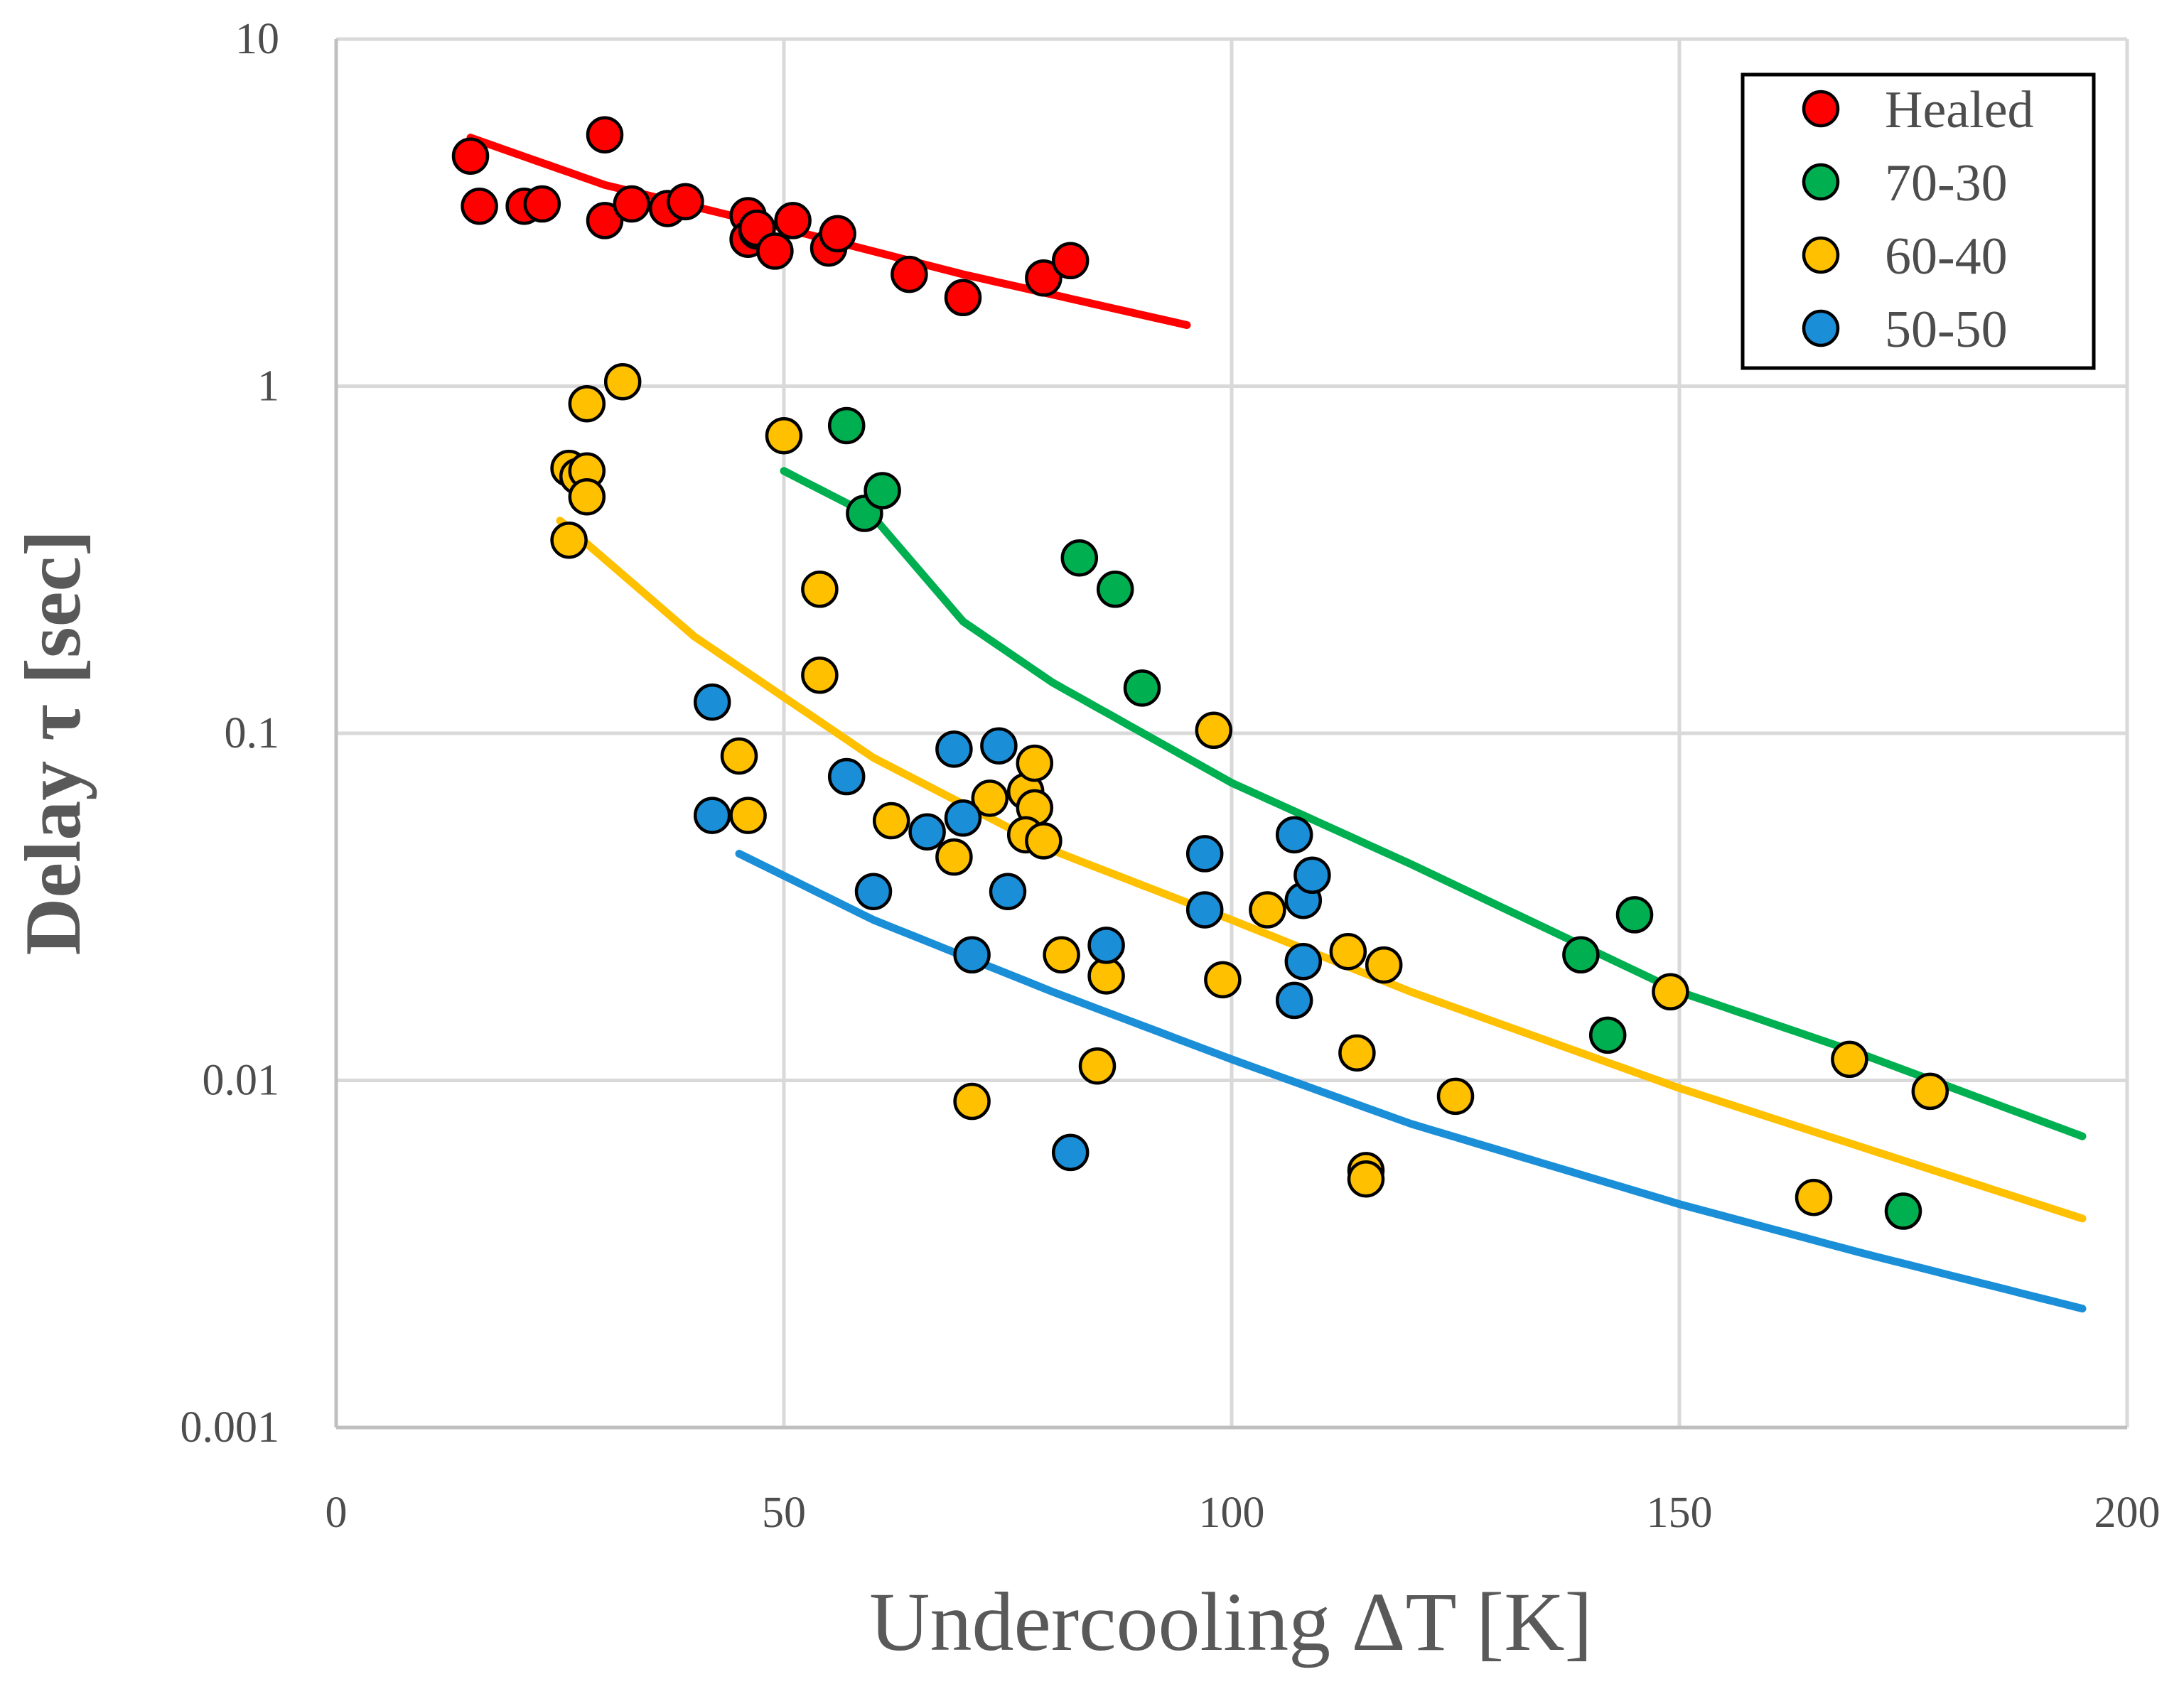 The image size is (2184, 1684). I want to click on x-tick-label: 50, so click(784, 1513).